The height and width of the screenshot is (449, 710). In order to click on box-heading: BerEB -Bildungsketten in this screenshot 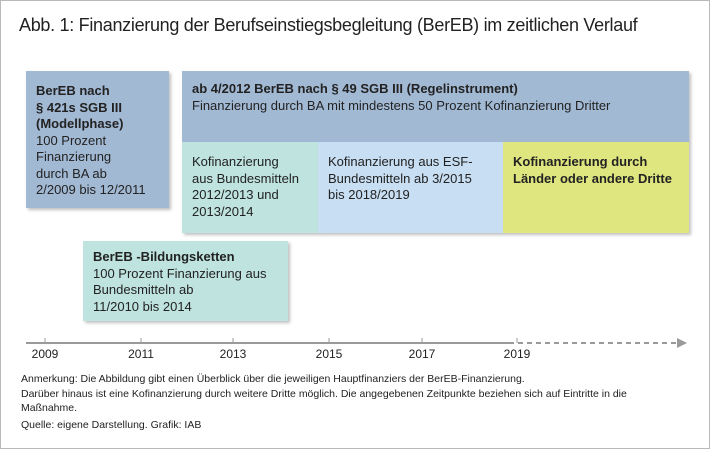, I will do `click(164, 256)`.